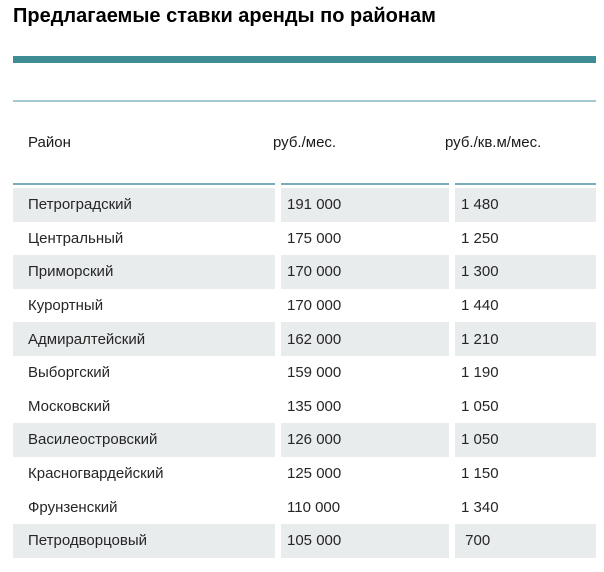 Image resolution: width=604 pixels, height=572 pixels. What do you see at coordinates (365, 339) in the screenshot?
I see `rate-per-month-cell: 162 000` at bounding box center [365, 339].